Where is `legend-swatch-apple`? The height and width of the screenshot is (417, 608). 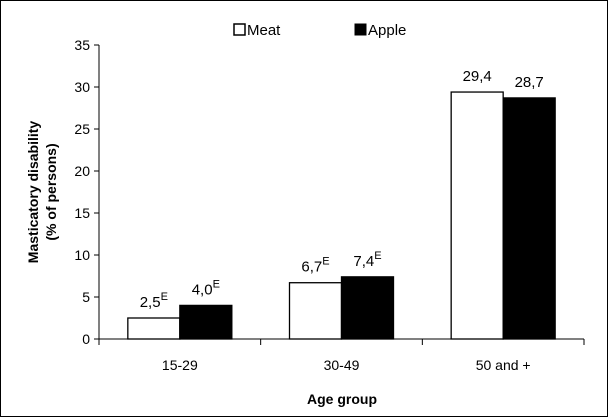
legend-swatch-apple is located at coordinates (360, 29).